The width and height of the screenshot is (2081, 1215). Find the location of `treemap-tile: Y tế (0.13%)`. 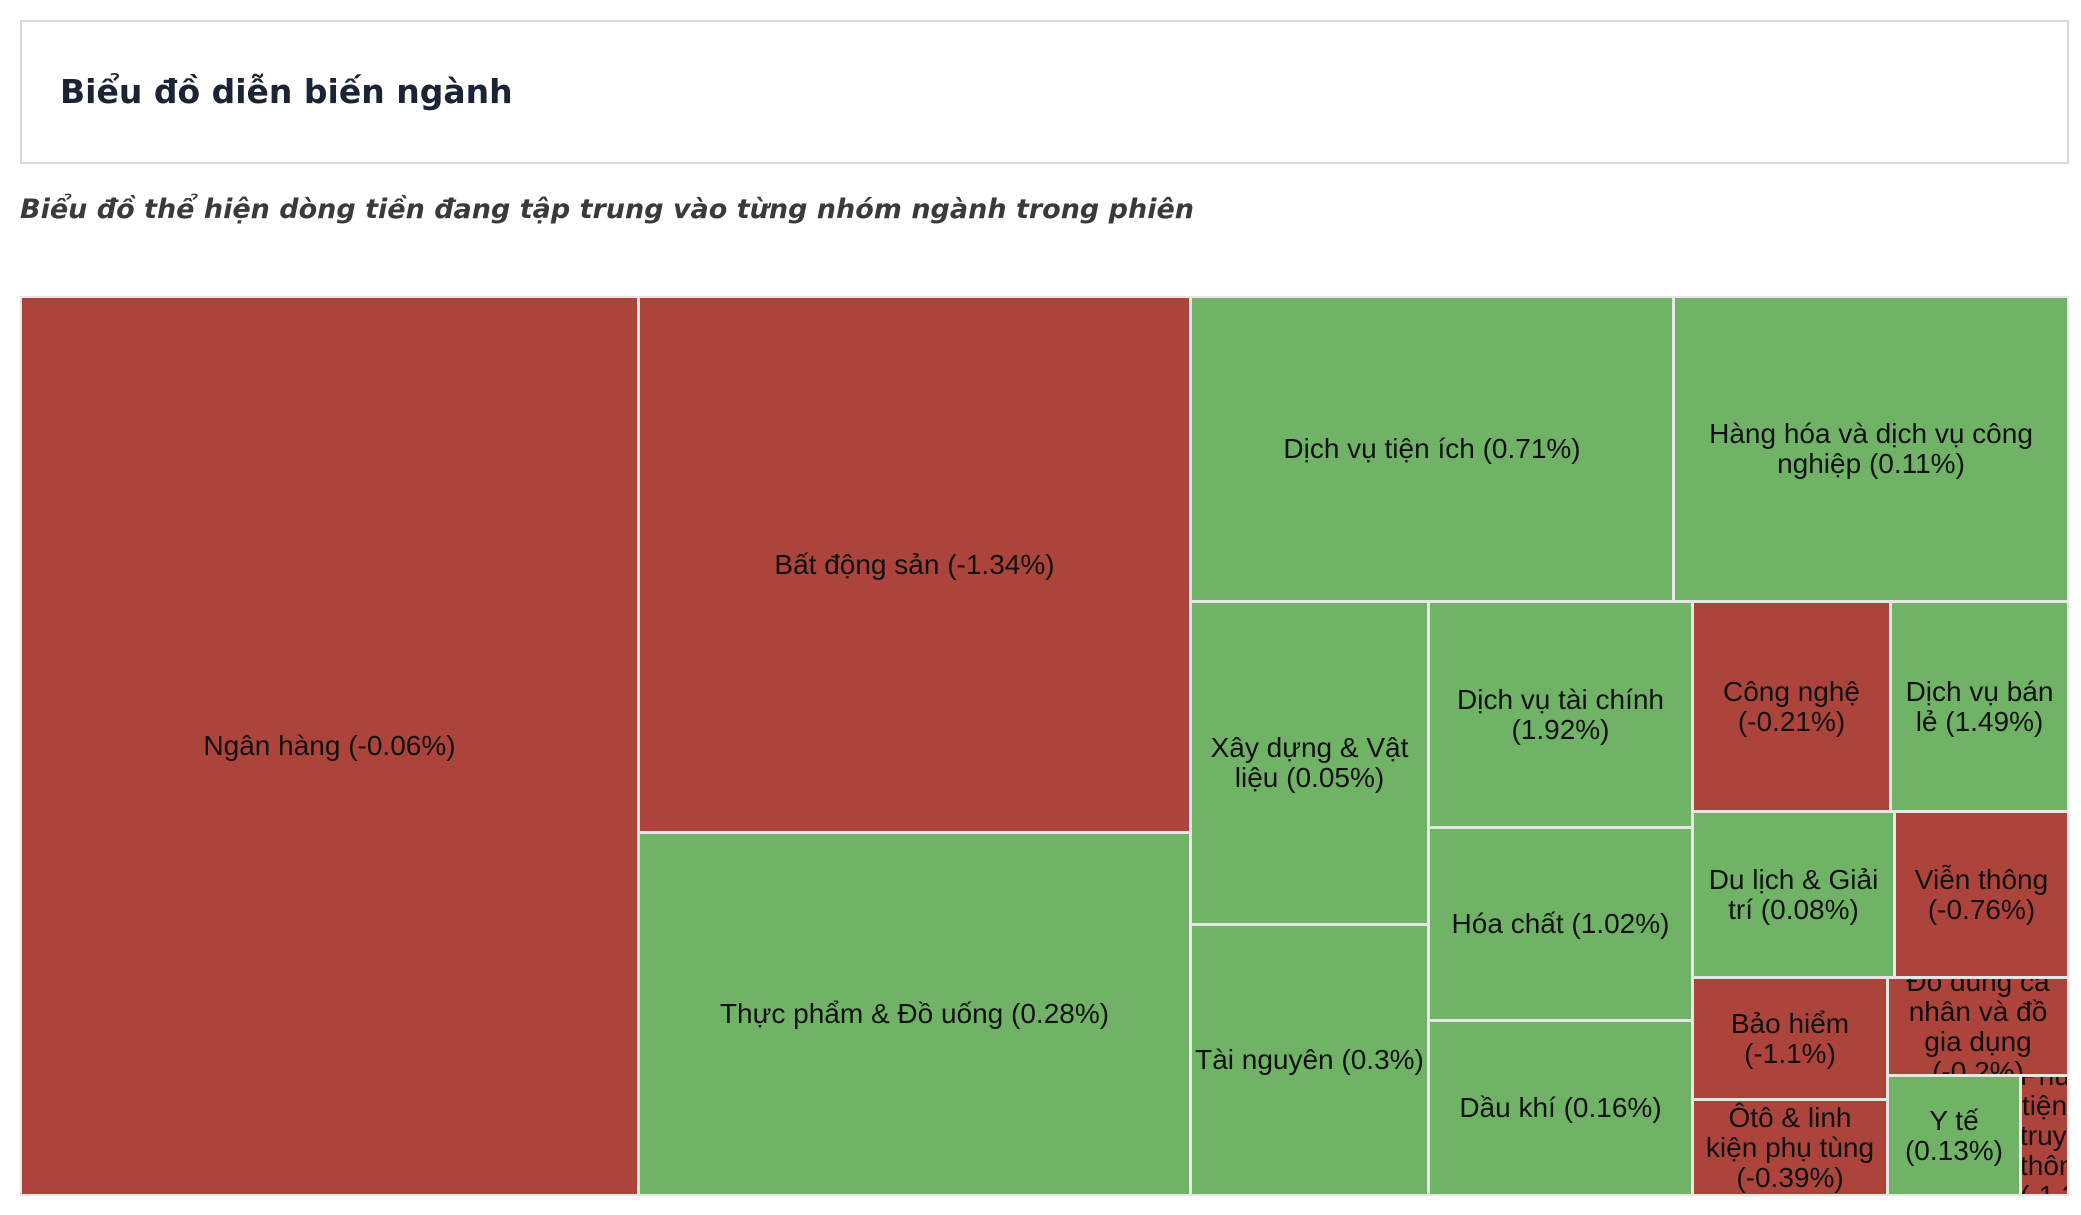

treemap-tile: Y tế (0.13%) is located at coordinates (1954, 1135).